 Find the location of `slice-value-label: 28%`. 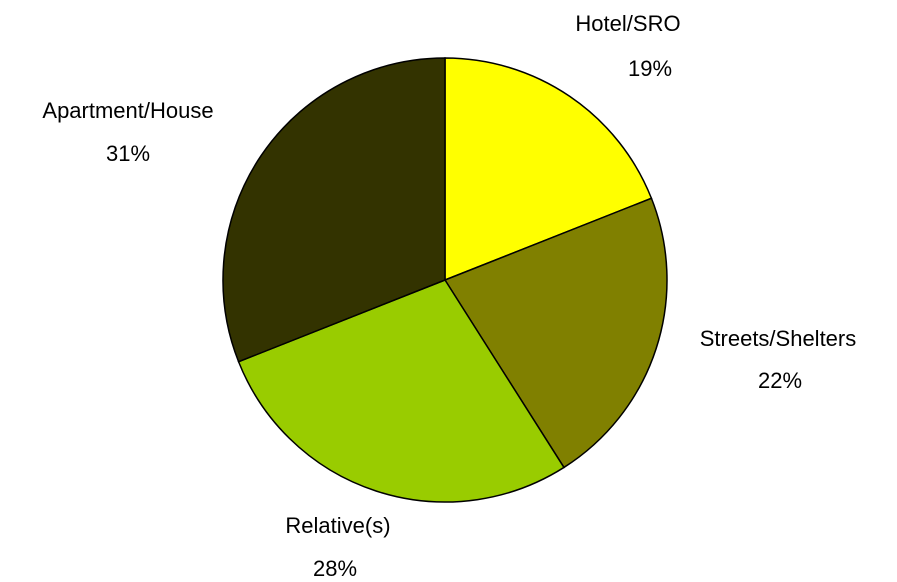

slice-value-label: 28% is located at coordinates (335, 568).